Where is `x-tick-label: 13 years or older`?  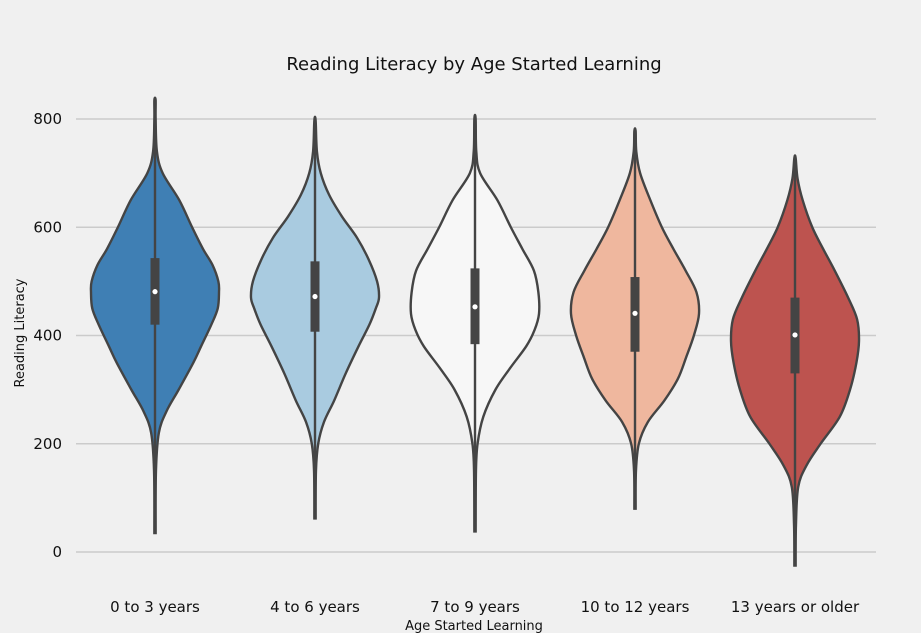 x-tick-label: 13 years or older is located at coordinates (795, 607).